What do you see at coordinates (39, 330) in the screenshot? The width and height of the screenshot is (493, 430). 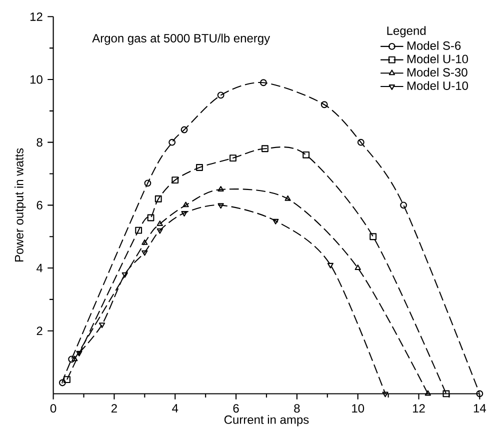 I see `y-tick-label: 2` at bounding box center [39, 330].